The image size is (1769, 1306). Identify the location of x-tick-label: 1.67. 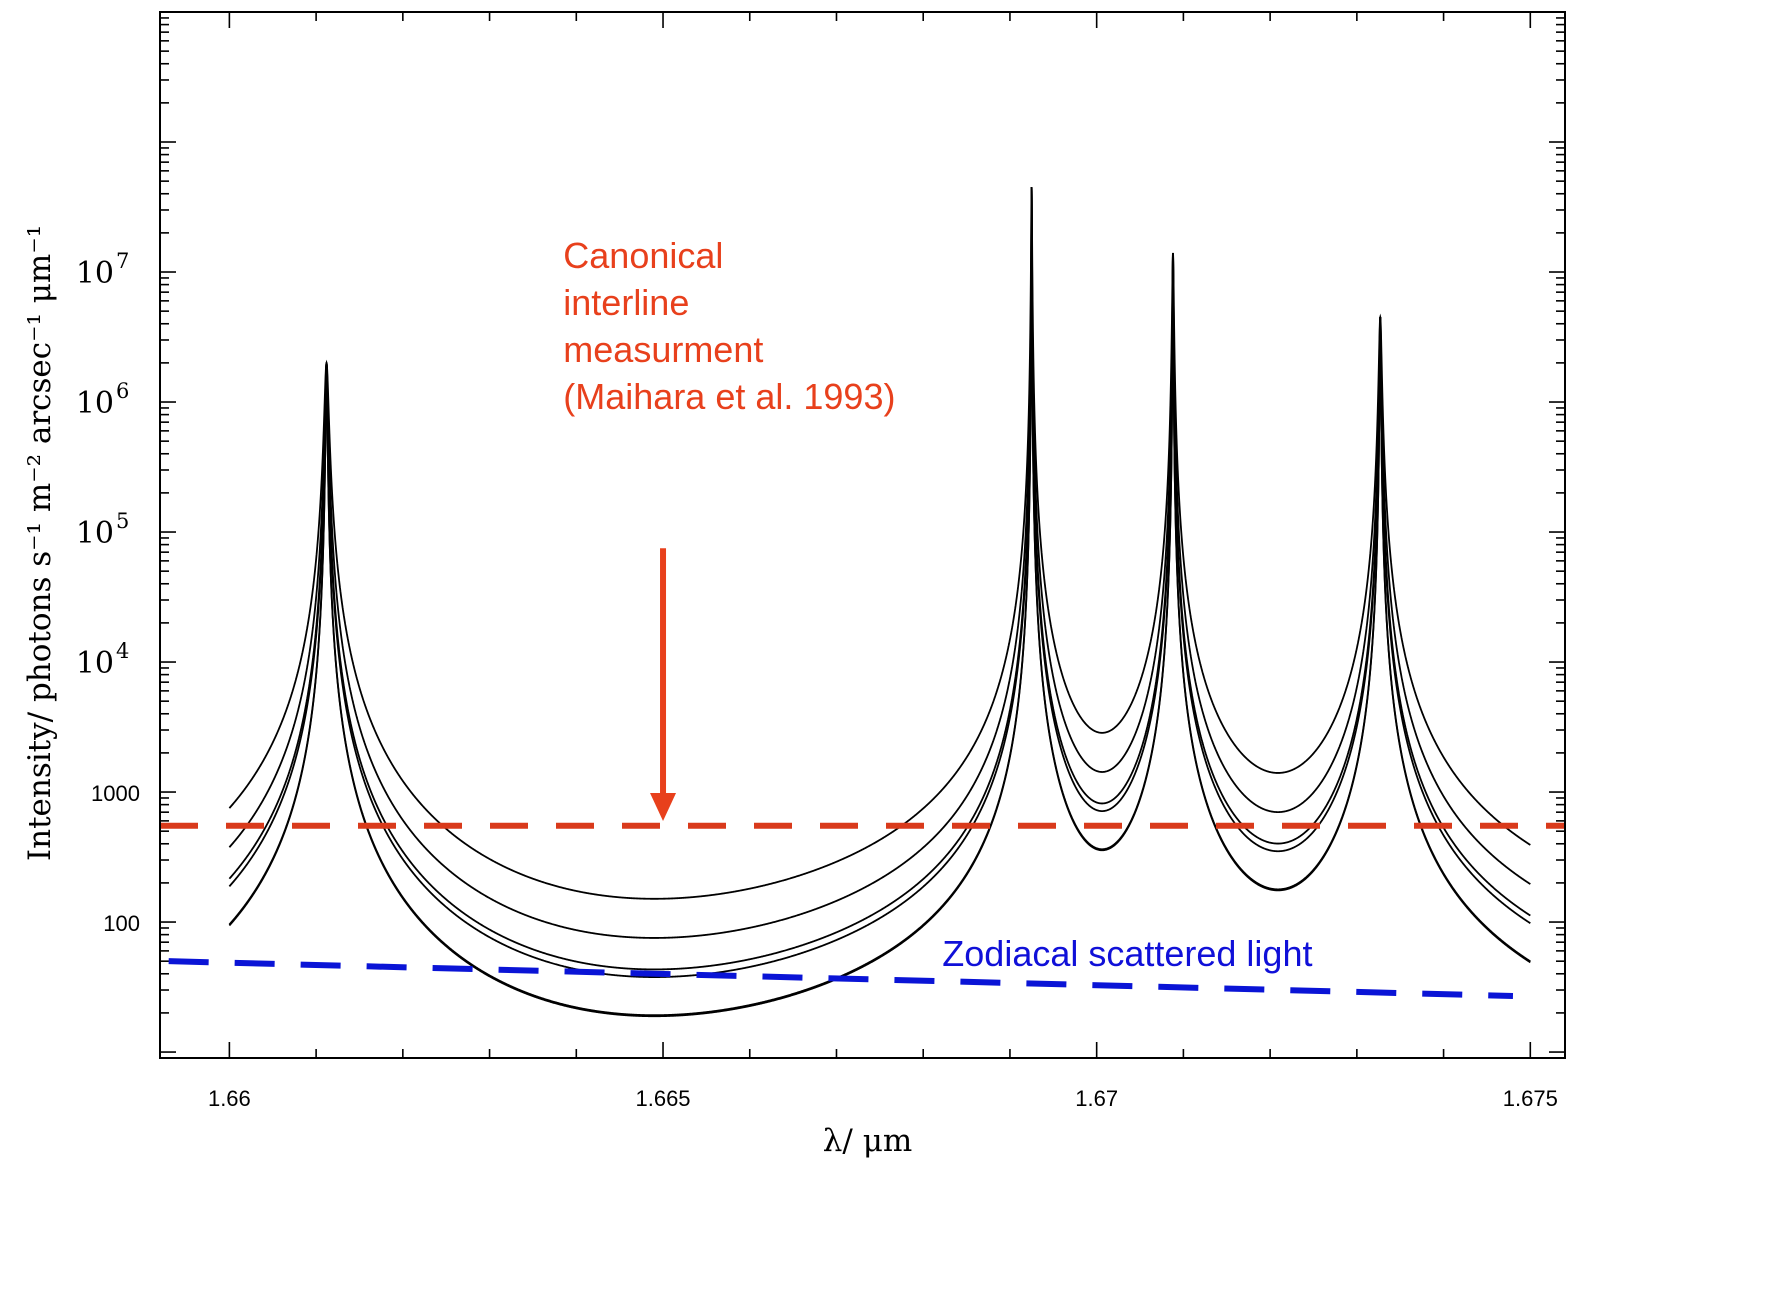
(1096, 1098).